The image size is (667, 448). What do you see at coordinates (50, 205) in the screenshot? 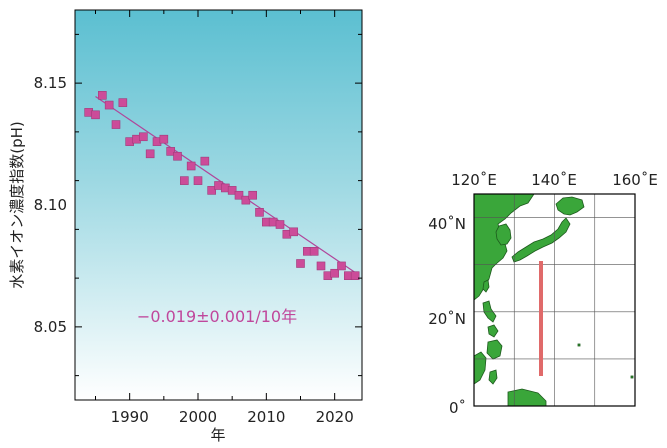
I see `y-tick-label: 8.10` at bounding box center [50, 205].